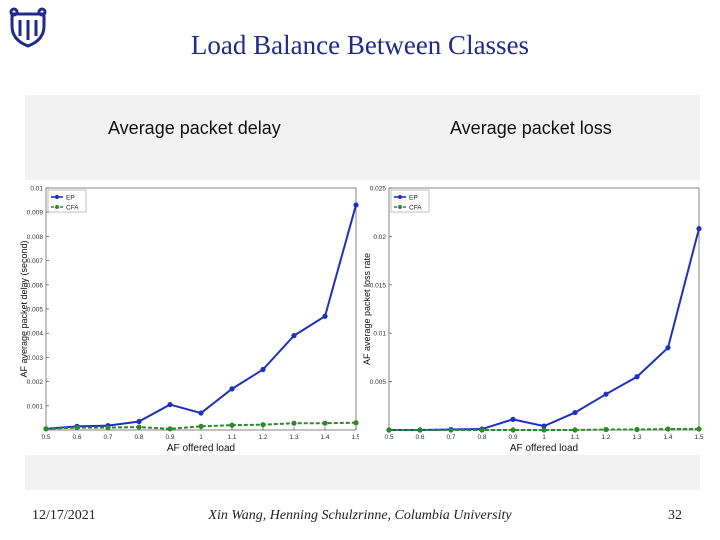  What do you see at coordinates (379, 334) in the screenshot?
I see `loss-ytick-label: 0.01` at bounding box center [379, 334].